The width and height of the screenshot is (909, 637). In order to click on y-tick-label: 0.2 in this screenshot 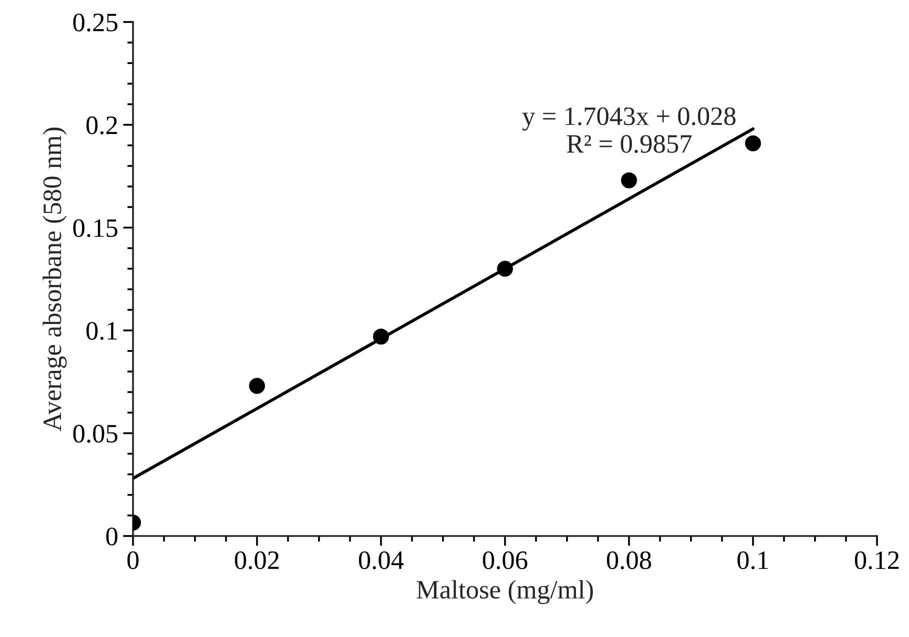, I will do `click(101, 125)`.